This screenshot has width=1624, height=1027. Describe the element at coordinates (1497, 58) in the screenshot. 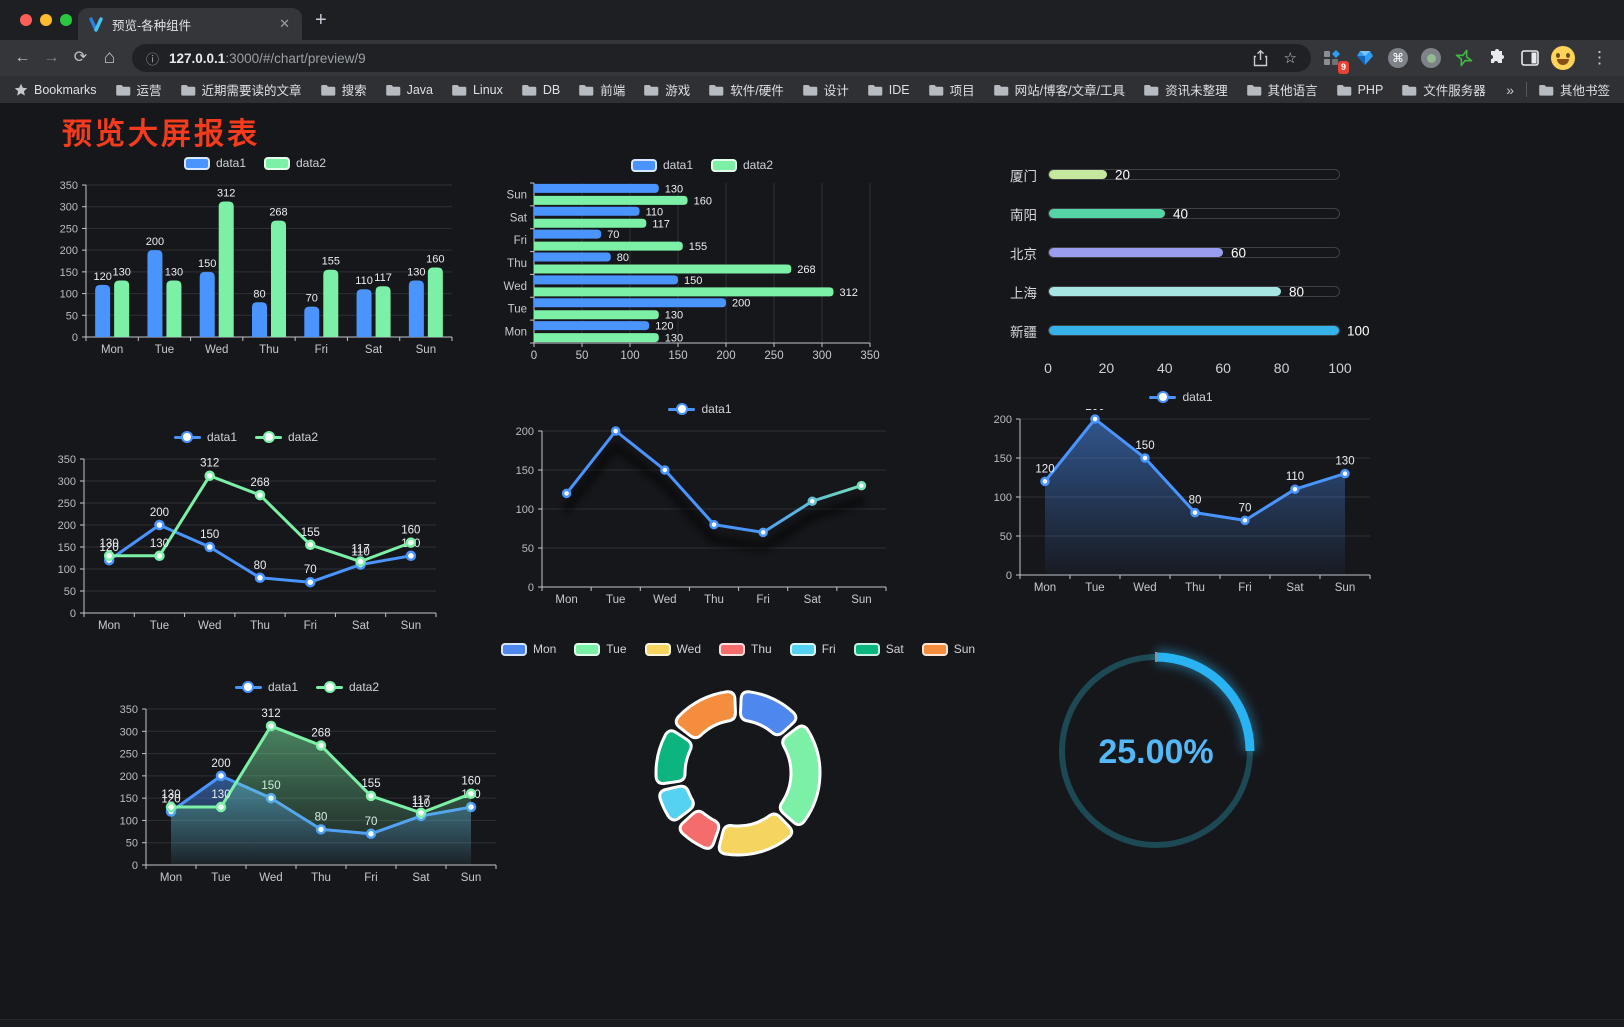

I see `puzzle-extensions-icon` at that location.